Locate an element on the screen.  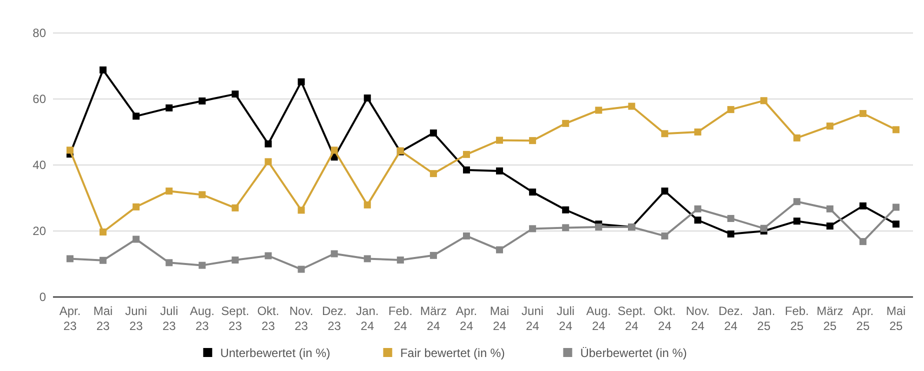
x-tick-label: Juni 23 is located at coordinates (136, 318).